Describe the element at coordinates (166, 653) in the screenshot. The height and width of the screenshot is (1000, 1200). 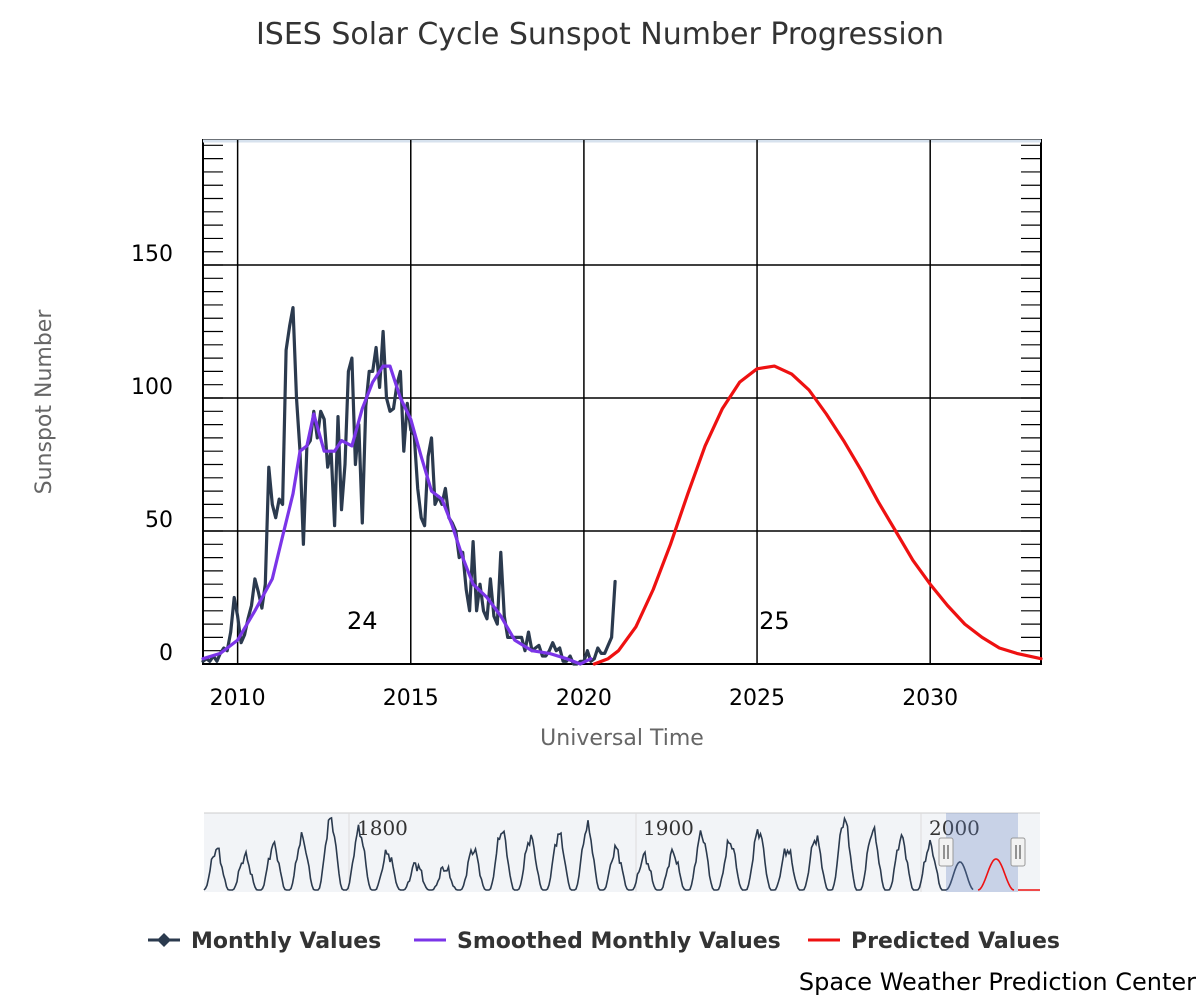
I see `y-tick-label: 0` at that location.